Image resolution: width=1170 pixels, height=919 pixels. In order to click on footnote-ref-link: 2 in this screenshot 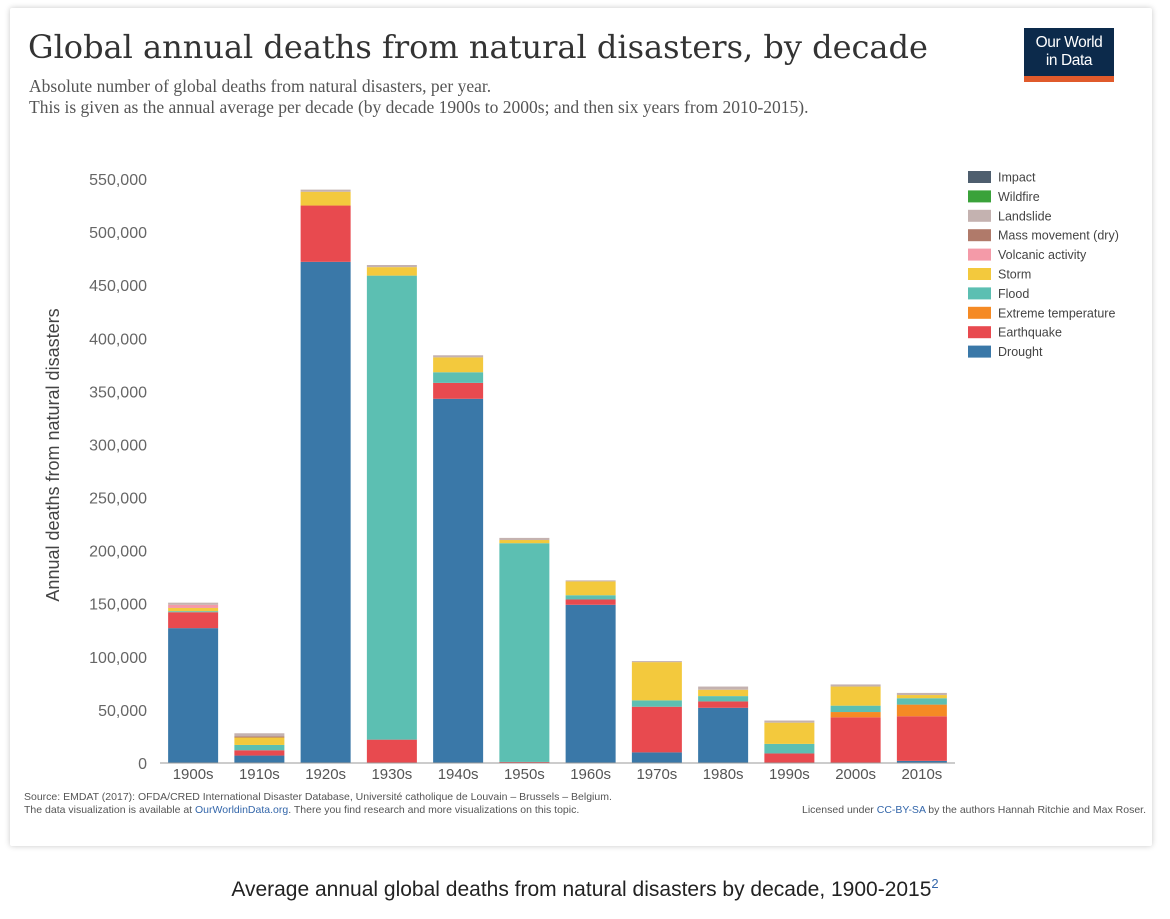, I will do `click(935, 883)`.